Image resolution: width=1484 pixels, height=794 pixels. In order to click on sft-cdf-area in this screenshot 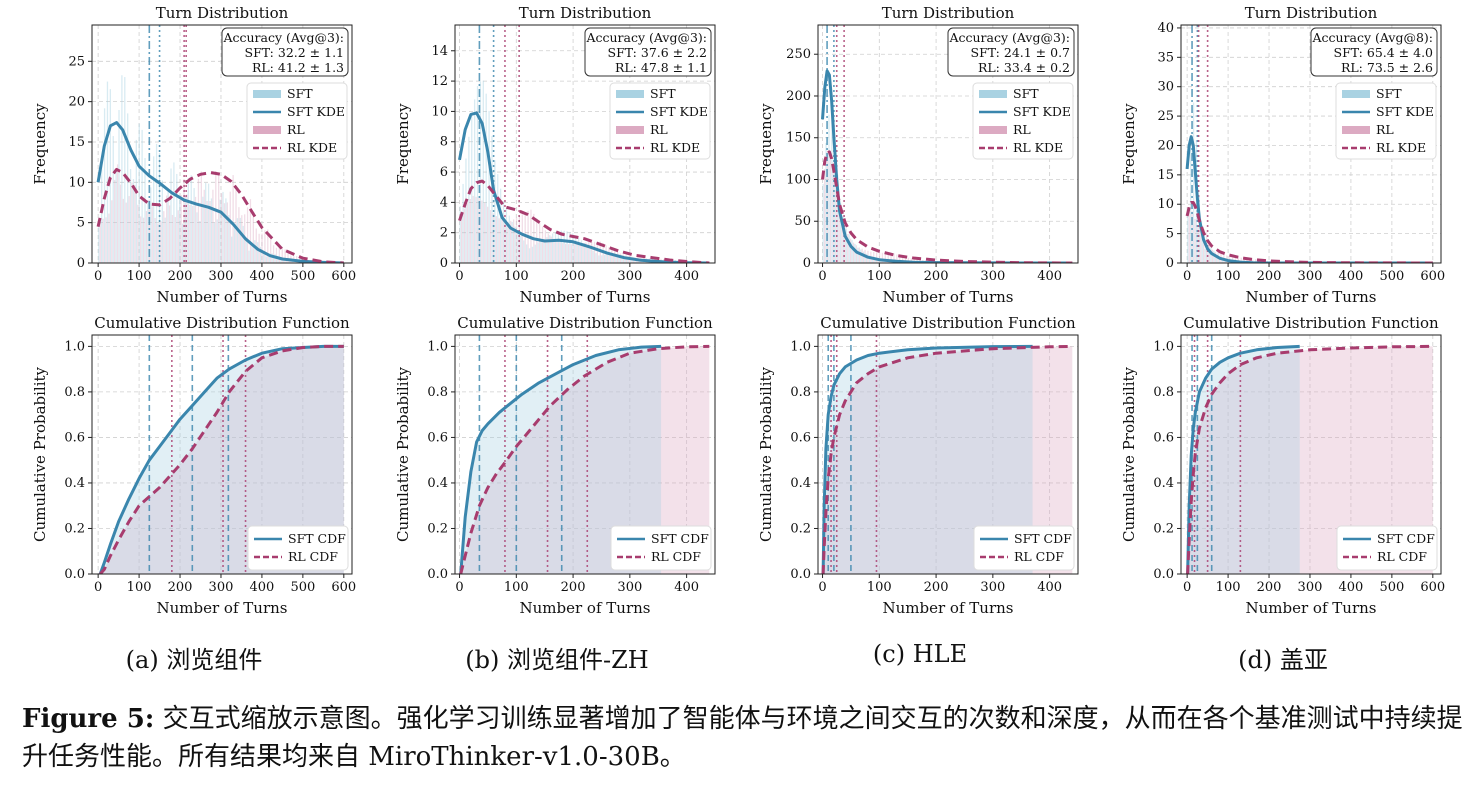, I will do `click(928, 460)`.